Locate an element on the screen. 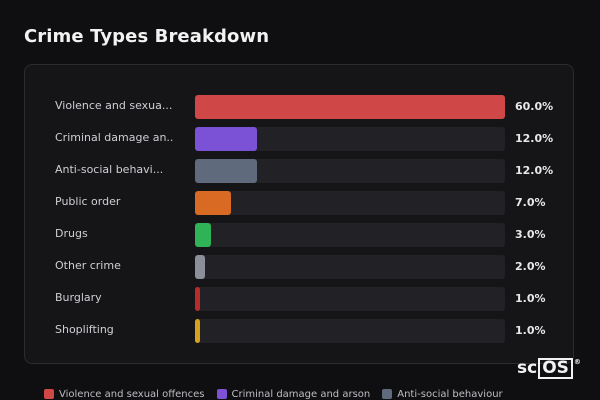 This screenshot has width=600, height=400. legend-label: Violence and sexual offences is located at coordinates (132, 394).